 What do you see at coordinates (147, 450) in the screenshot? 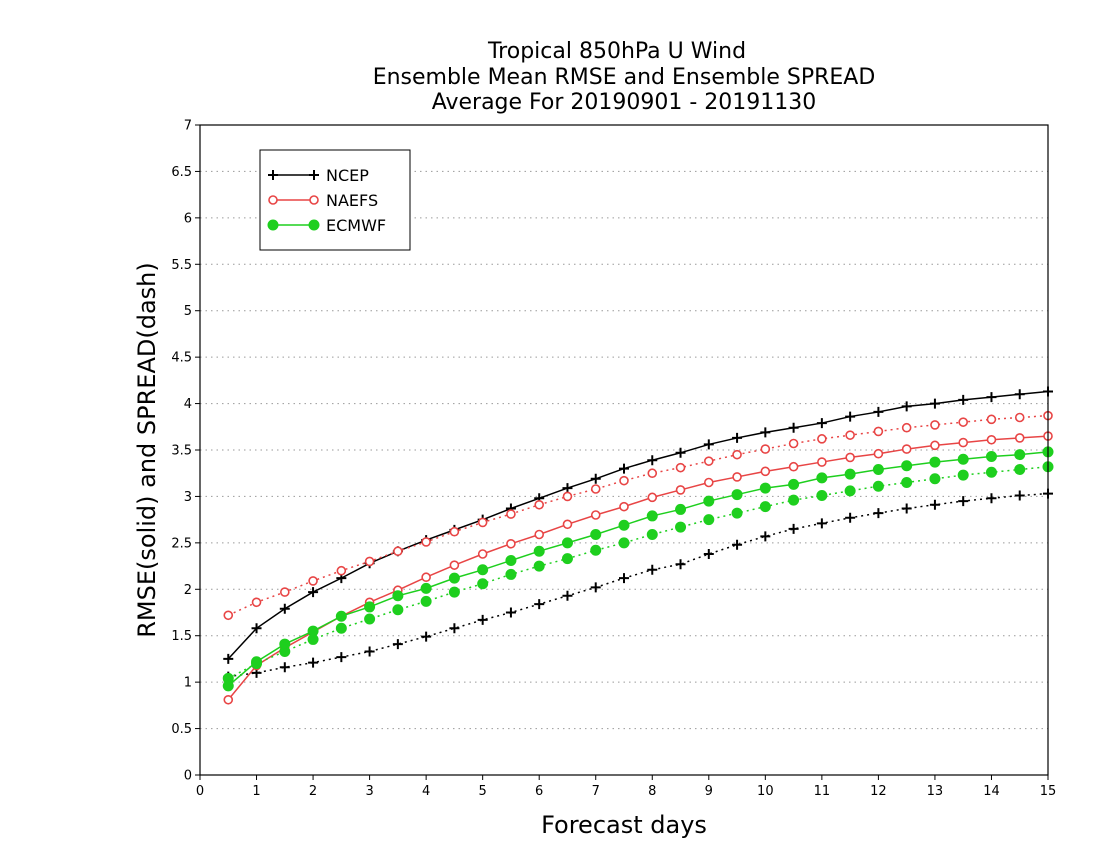
I see `y-axis-label: RMSE(solid) and SPREAD(dash)` at bounding box center [147, 450].